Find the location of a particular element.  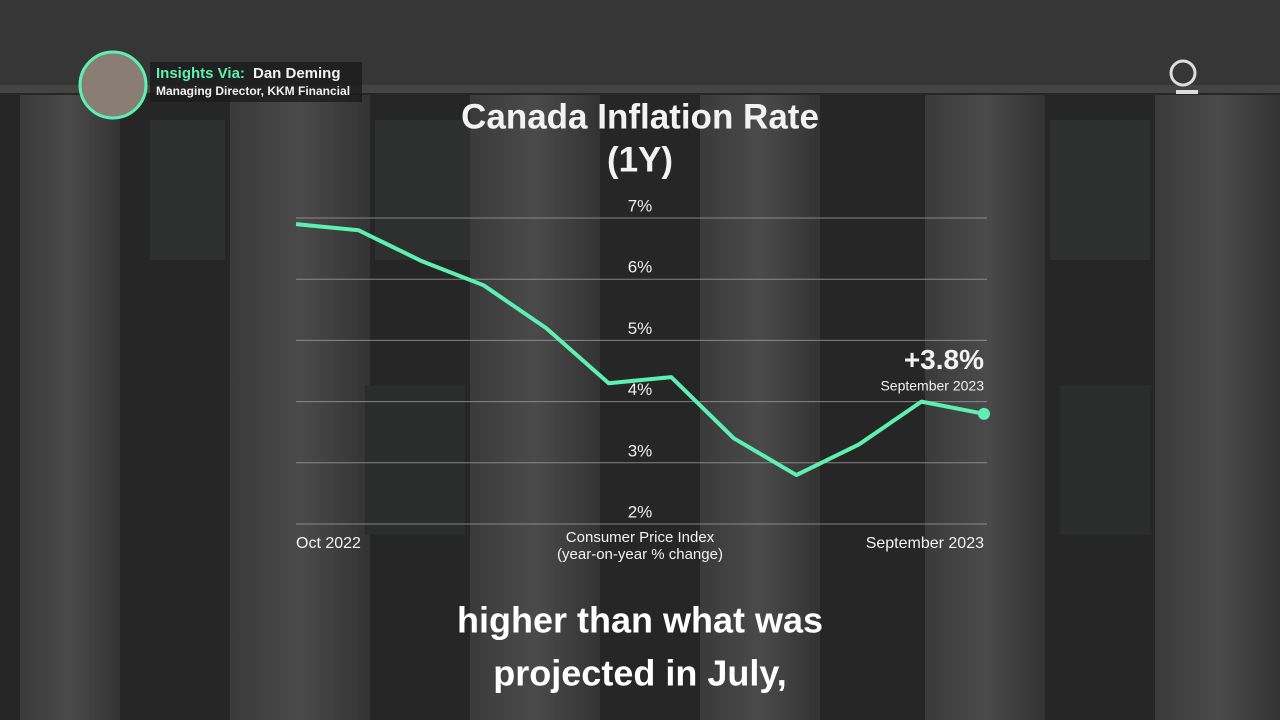

value-label-note: September 2023 is located at coordinates (932, 386).